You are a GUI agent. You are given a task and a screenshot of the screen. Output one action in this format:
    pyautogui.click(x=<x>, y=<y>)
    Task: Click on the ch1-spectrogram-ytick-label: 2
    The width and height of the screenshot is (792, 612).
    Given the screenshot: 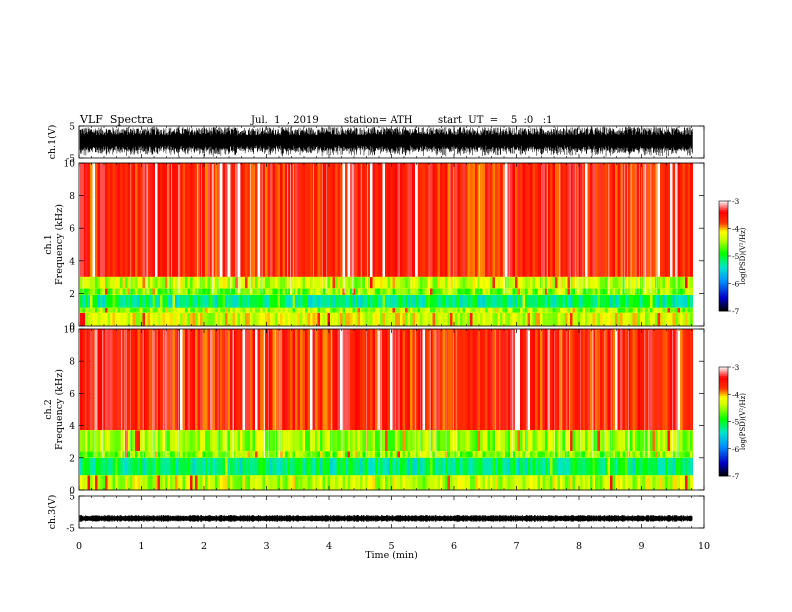 What is the action you would take?
    pyautogui.click(x=72, y=295)
    